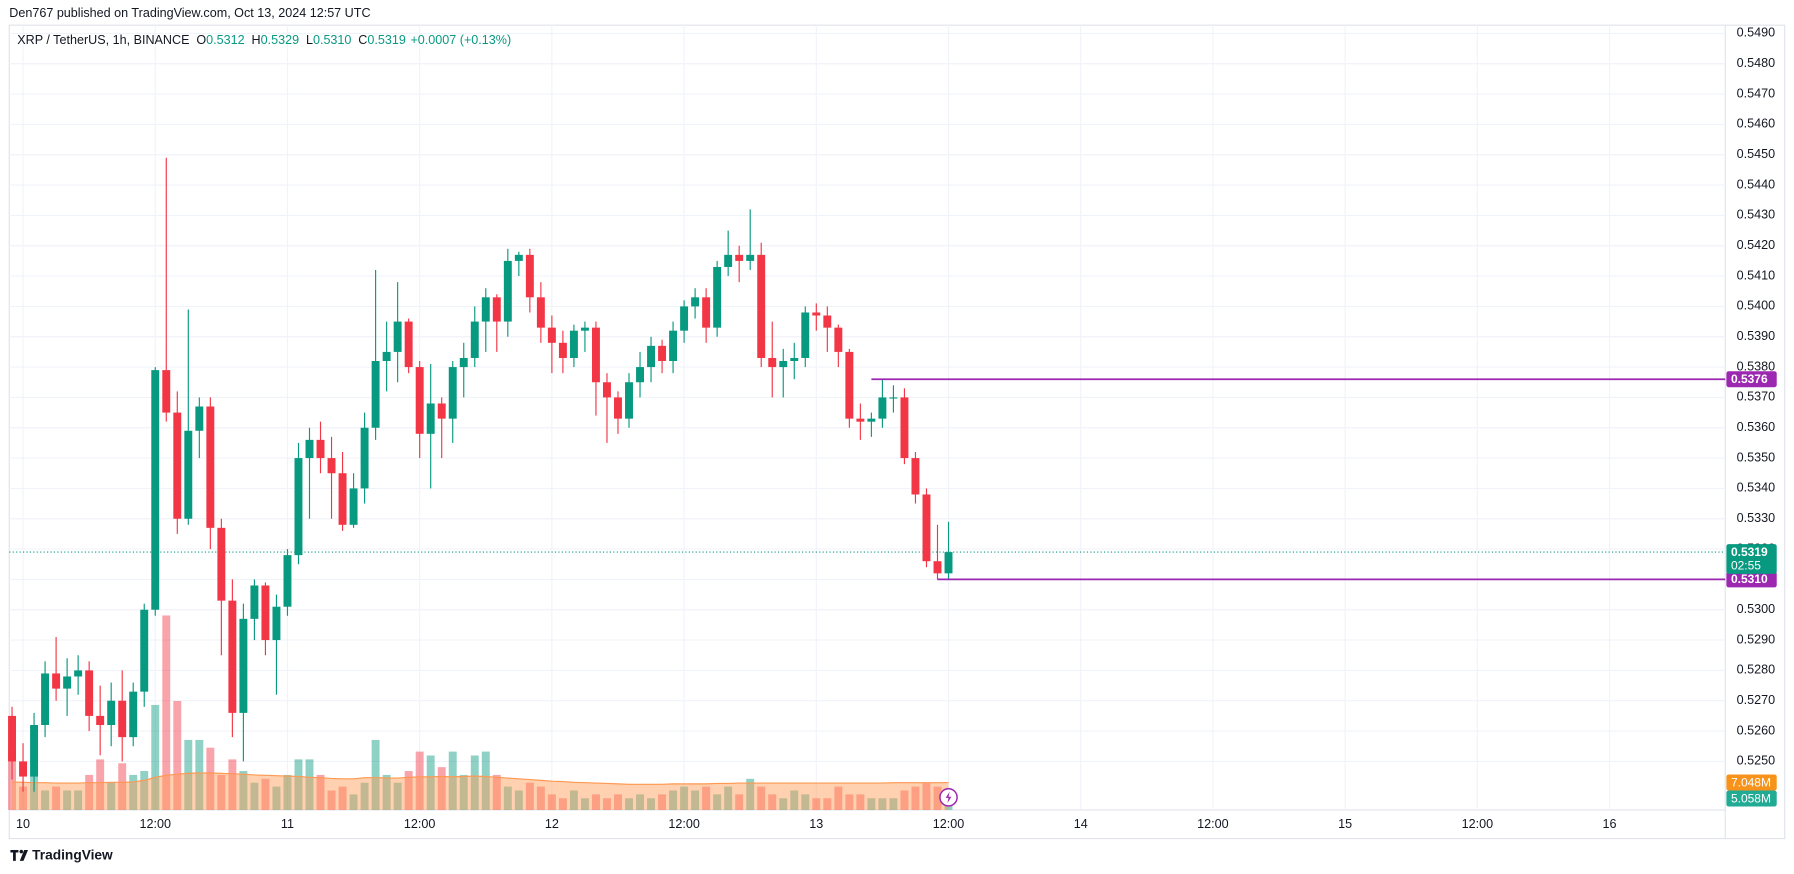  What do you see at coordinates (1756, 124) in the screenshot?
I see `y-tick-label: 0.5460` at bounding box center [1756, 124].